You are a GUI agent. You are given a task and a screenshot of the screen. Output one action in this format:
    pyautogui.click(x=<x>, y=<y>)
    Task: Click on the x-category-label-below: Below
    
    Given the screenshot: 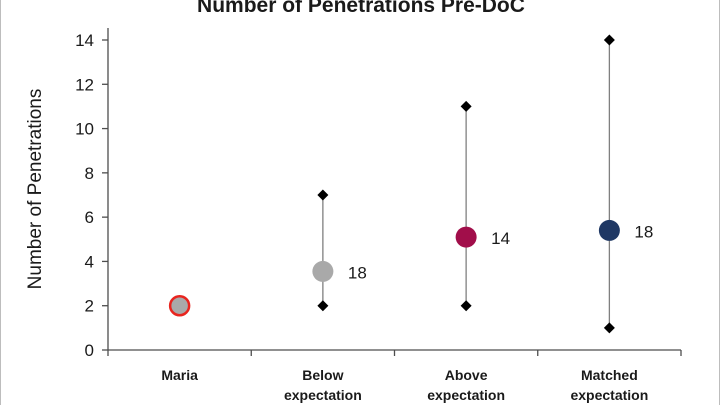 What is the action you would take?
    pyautogui.click(x=322, y=375)
    